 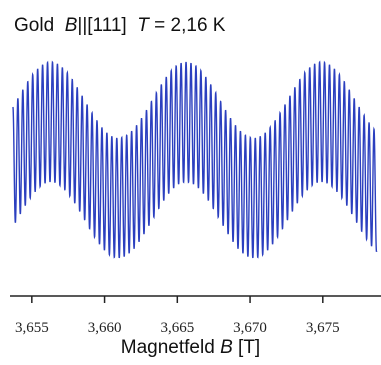 What do you see at coordinates (323, 328) in the screenshot?
I see `x-tick-label: 3,675` at bounding box center [323, 328].